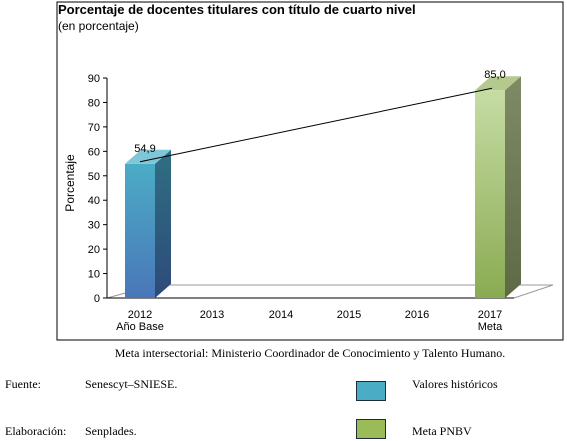  Describe the element at coordinates (490, 327) in the screenshot. I see `x-tick-sublabel: Meta` at that location.